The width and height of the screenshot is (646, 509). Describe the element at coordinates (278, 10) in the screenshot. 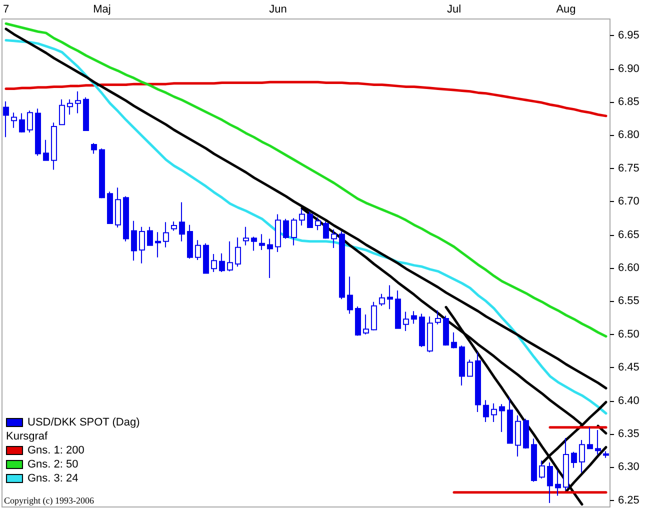

I see `x-tick-label: Jun` at that location.